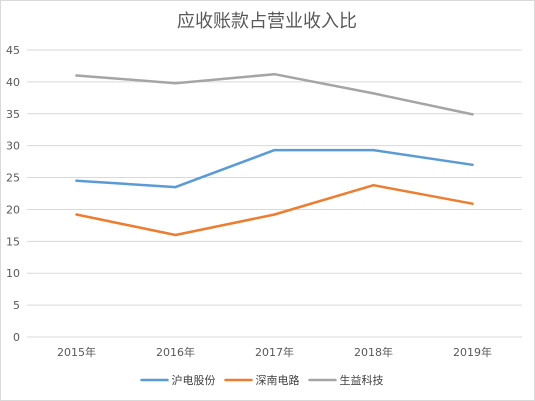 The height and width of the screenshot is (401, 535). I want to click on y-tick-label: 5, so click(16, 305).